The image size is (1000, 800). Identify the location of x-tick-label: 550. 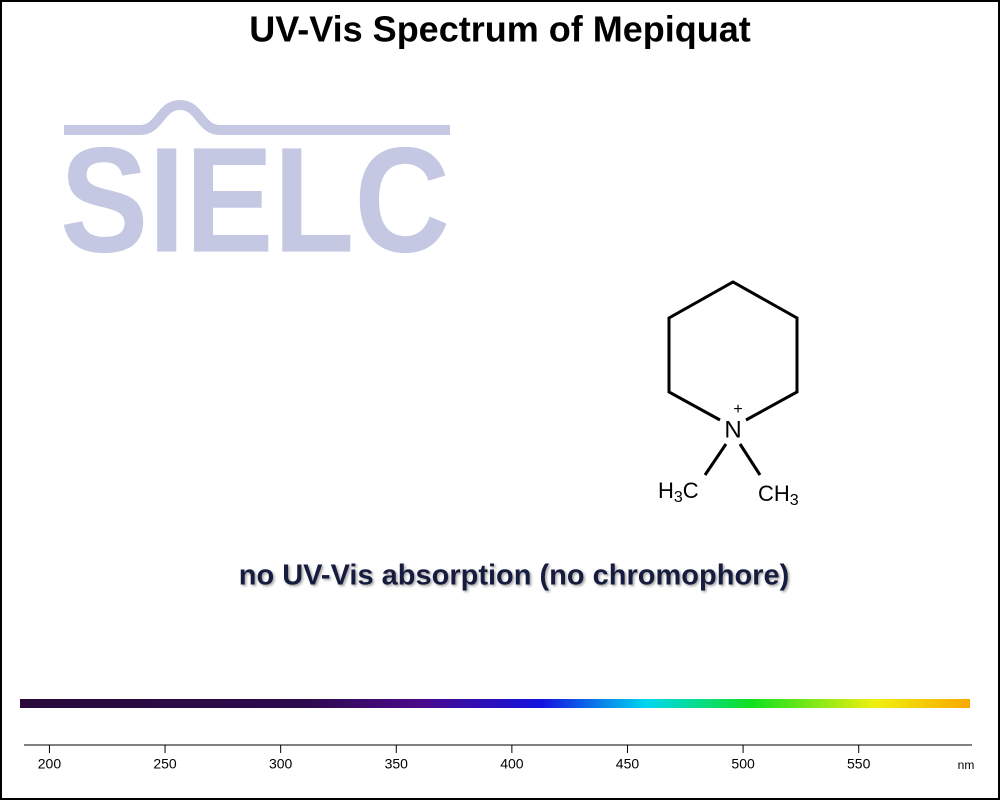
(859, 764).